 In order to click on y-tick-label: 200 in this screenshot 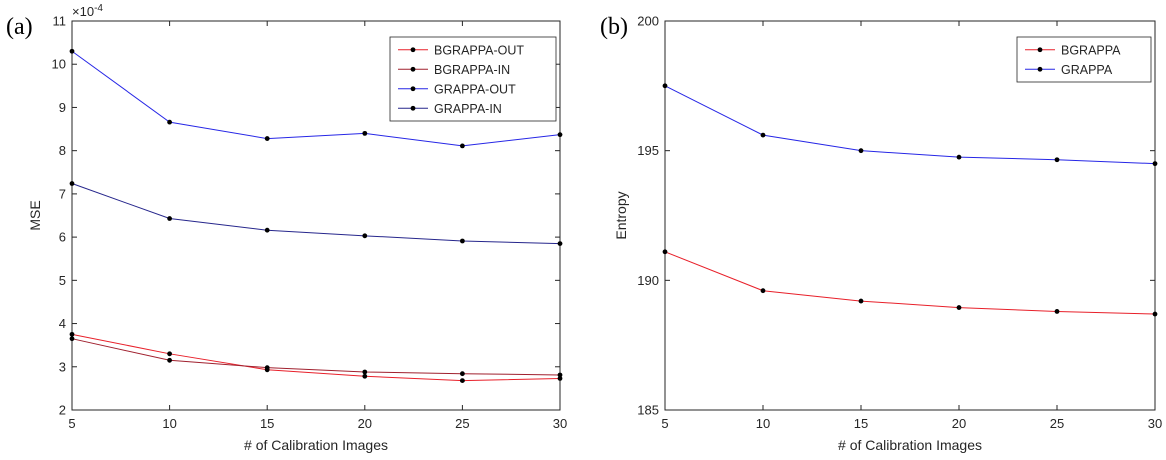, I will do `click(648, 21)`.